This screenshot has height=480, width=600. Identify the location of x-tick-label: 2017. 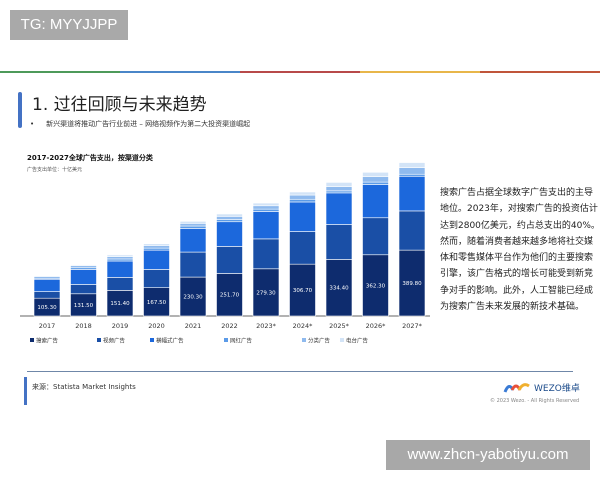
(47, 326).